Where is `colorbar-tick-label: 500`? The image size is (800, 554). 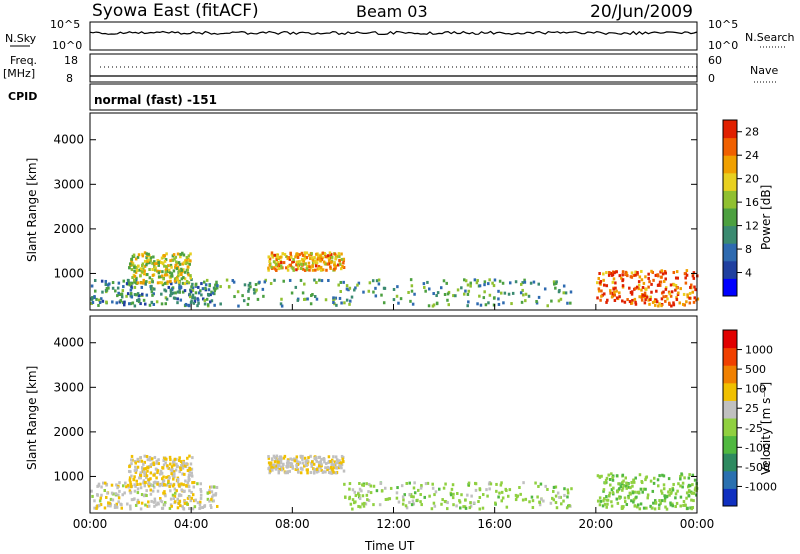
colorbar-tick-label: 500 is located at coordinates (755, 369).